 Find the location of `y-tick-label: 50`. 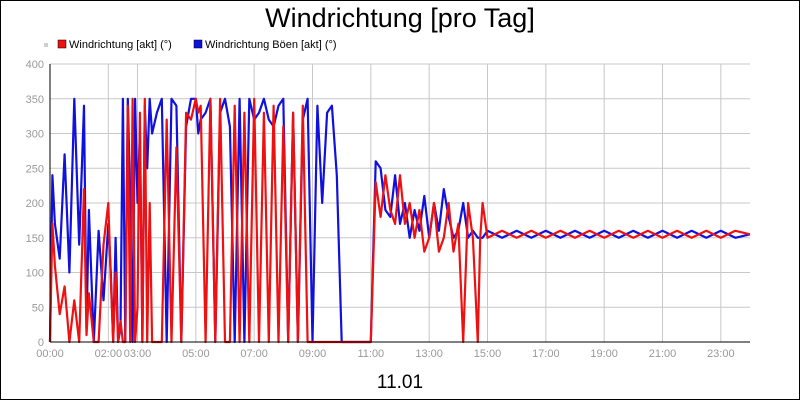

y-tick-label: 50 is located at coordinates (38, 308).